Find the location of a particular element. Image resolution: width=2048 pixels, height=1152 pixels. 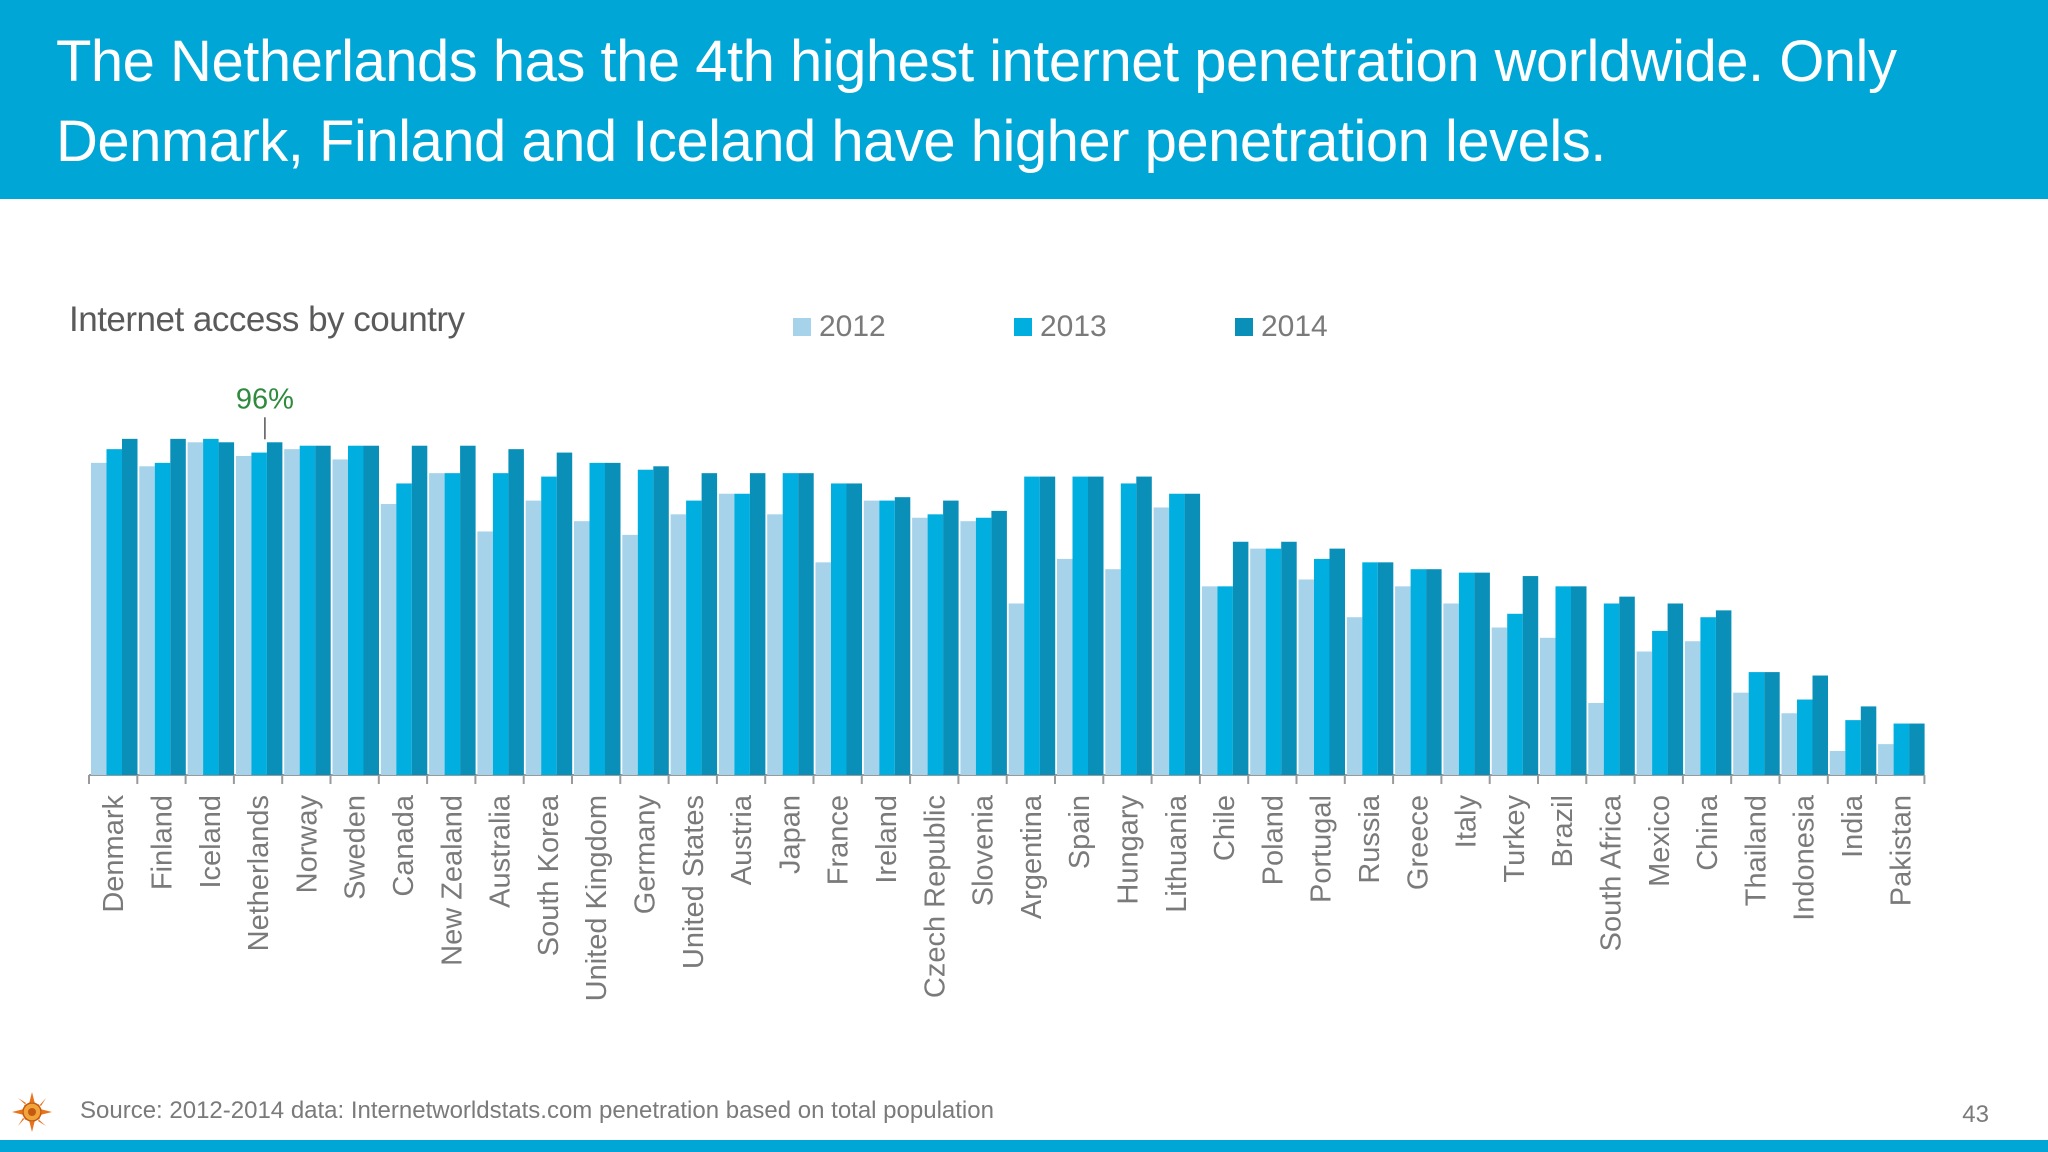

bar-new-zealand-2013 is located at coordinates (452, 624).